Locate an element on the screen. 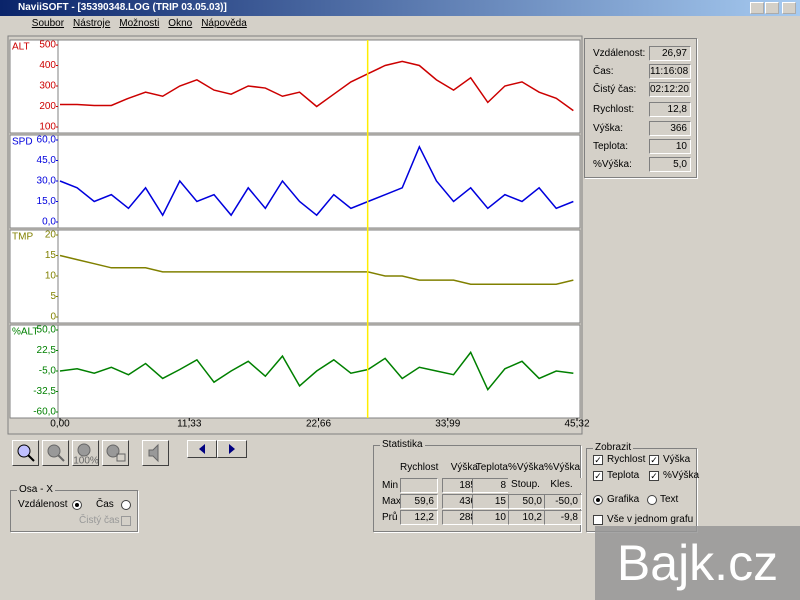 The image size is (800, 600). y-tick-label: 30,0 is located at coordinates (47, 181).